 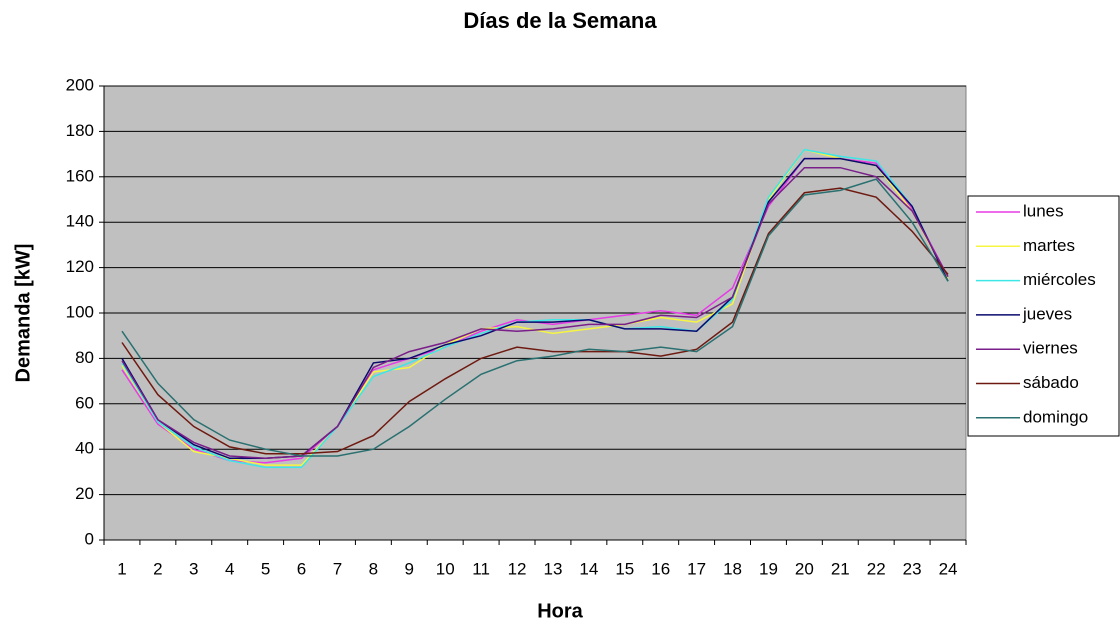 I want to click on x-tick-label: 14, so click(x=588, y=568).